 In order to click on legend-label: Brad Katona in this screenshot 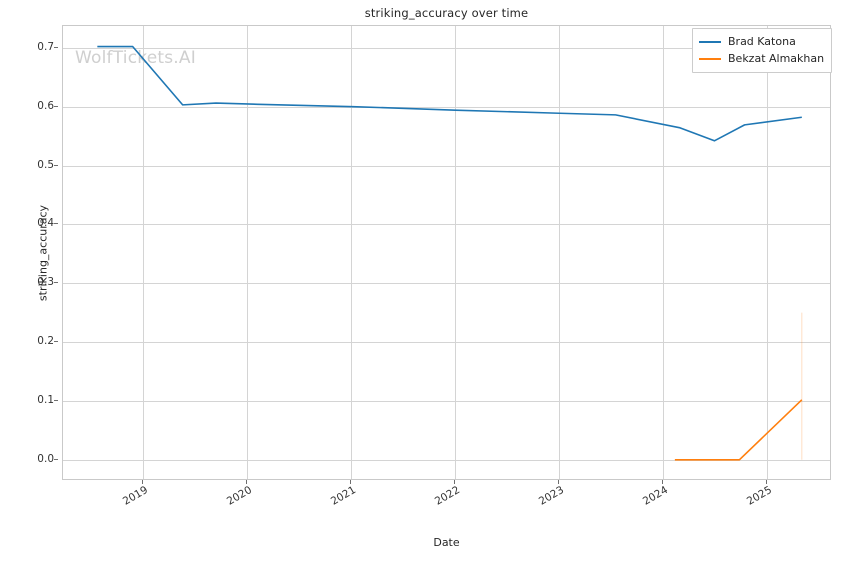, I will do `click(762, 41)`.